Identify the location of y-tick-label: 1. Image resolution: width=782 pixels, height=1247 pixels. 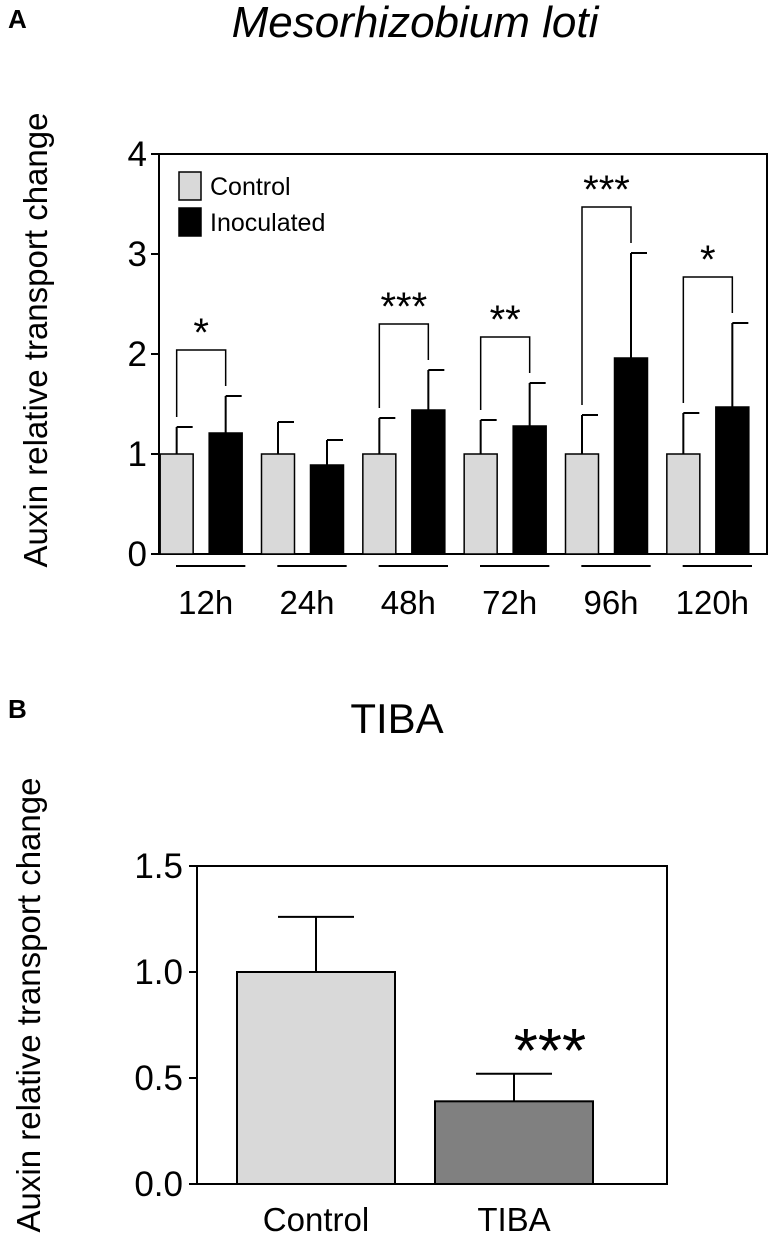
(137, 454).